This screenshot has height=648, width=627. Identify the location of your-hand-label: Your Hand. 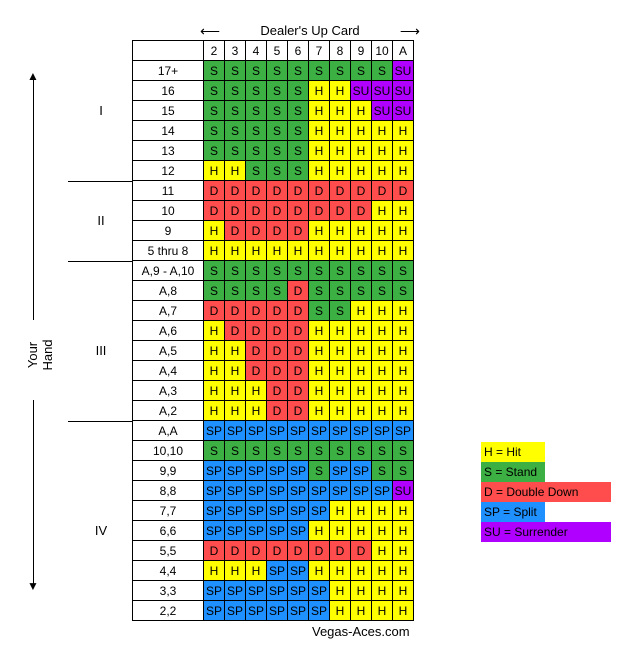
(40, 355).